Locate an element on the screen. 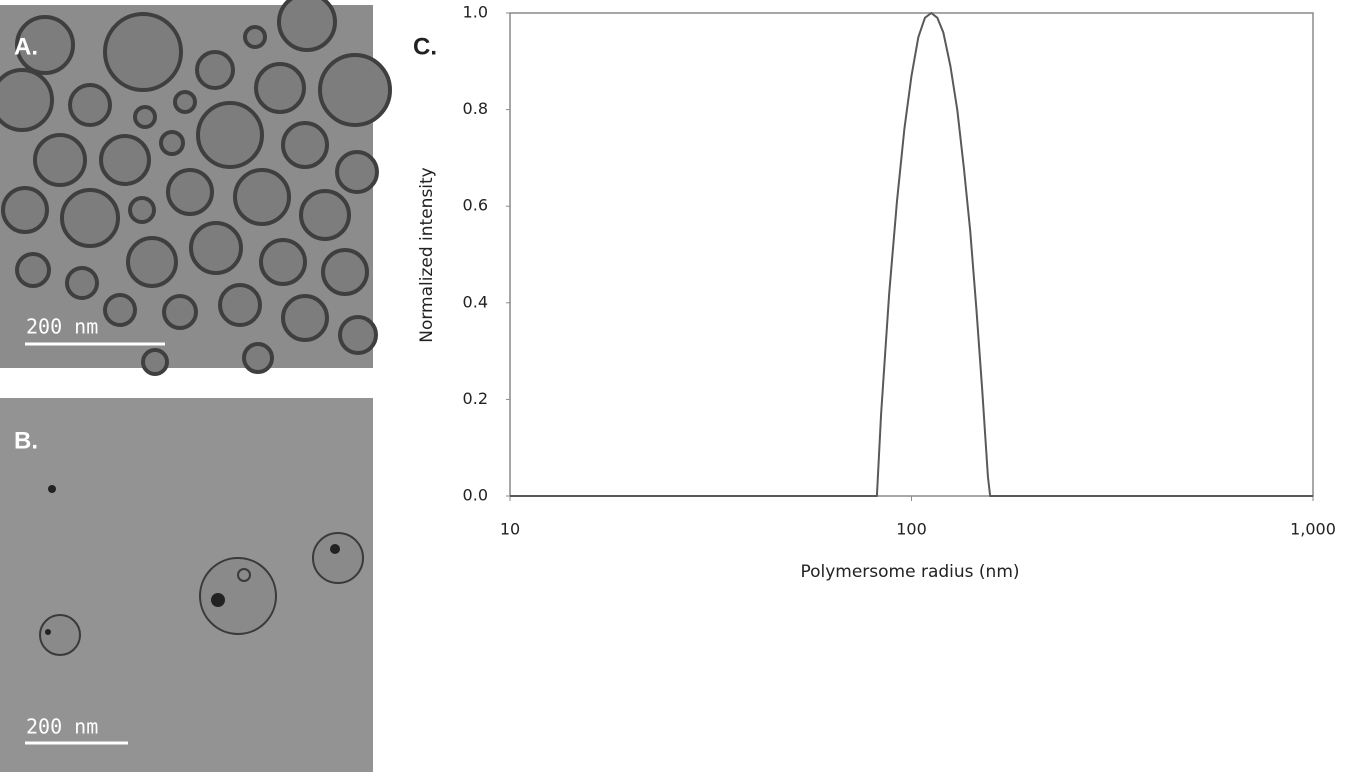 The width and height of the screenshot is (1345, 776). y-axis-title: Normalized intensity is located at coordinates (427, 255).